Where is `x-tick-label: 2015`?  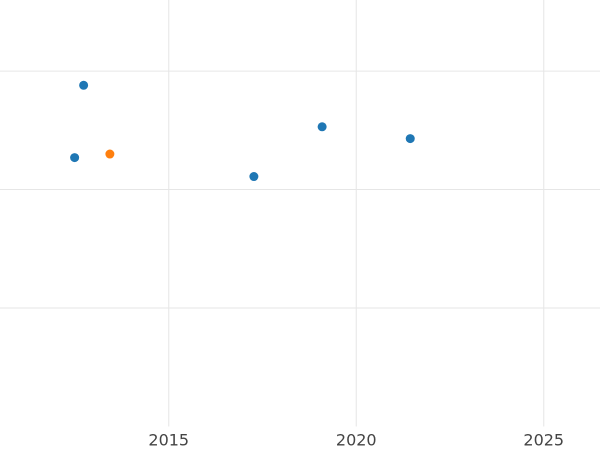 x-tick-label: 2015 is located at coordinates (168, 440).